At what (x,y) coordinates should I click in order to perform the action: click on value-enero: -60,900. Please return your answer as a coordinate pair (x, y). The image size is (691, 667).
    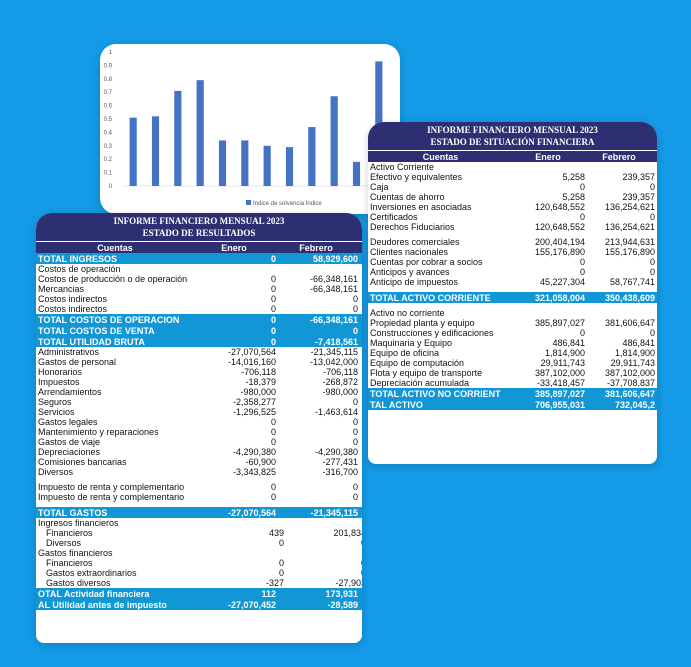
    Looking at the image, I should click on (260, 462).